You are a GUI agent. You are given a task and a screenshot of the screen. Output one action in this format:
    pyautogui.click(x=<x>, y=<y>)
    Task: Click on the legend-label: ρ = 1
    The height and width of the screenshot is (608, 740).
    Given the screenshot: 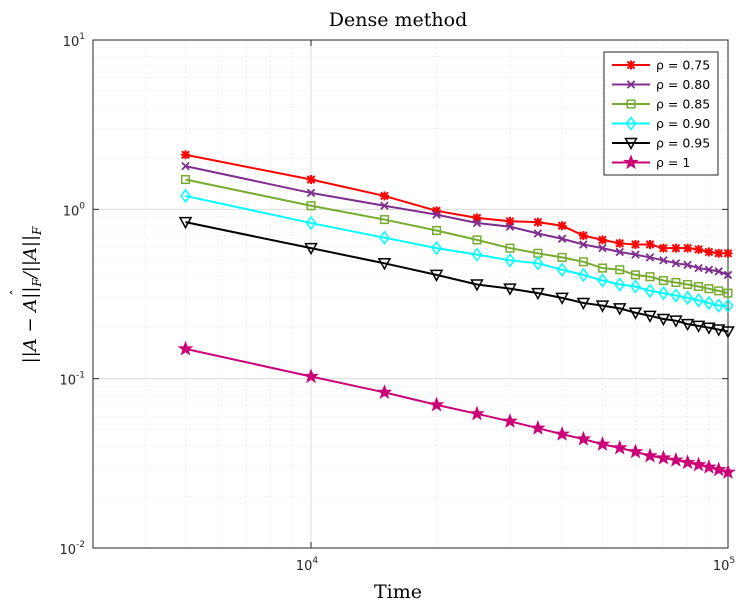 What is the action you would take?
    pyautogui.click(x=673, y=162)
    